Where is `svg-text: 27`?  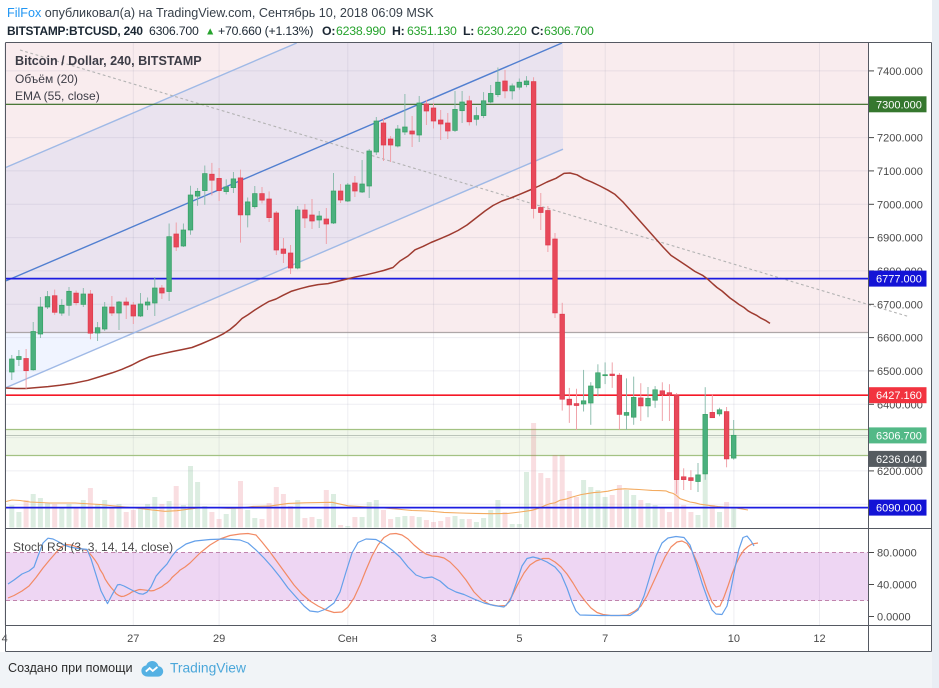 svg-text: 27 is located at coordinates (133, 639).